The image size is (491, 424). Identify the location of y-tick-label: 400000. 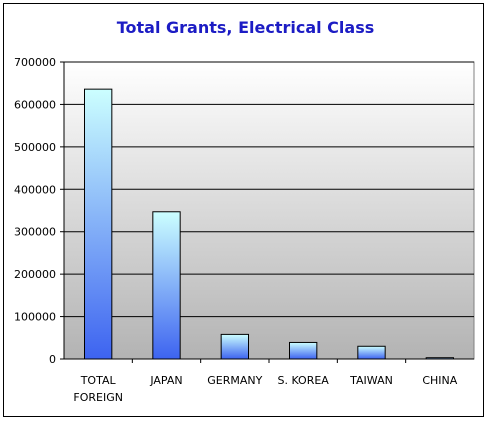
(35, 189).